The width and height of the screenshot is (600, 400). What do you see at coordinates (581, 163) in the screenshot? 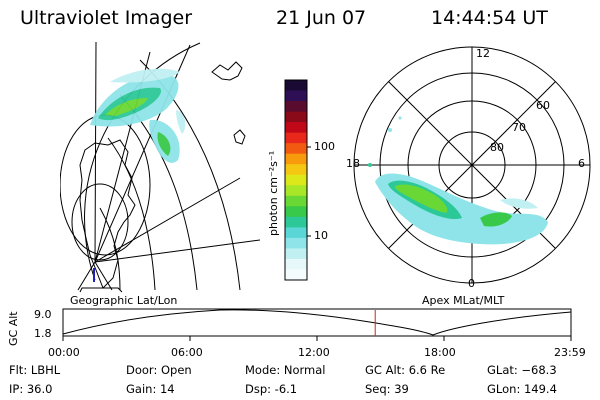
I see `mlt-label-6: 6` at bounding box center [581, 163].